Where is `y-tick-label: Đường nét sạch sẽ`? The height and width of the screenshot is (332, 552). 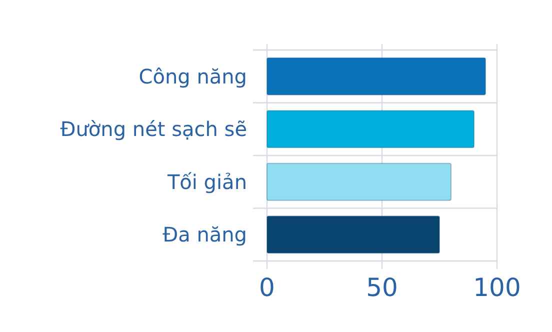 y-tick-label: Đường nét sạch sẽ is located at coordinates (153, 129).